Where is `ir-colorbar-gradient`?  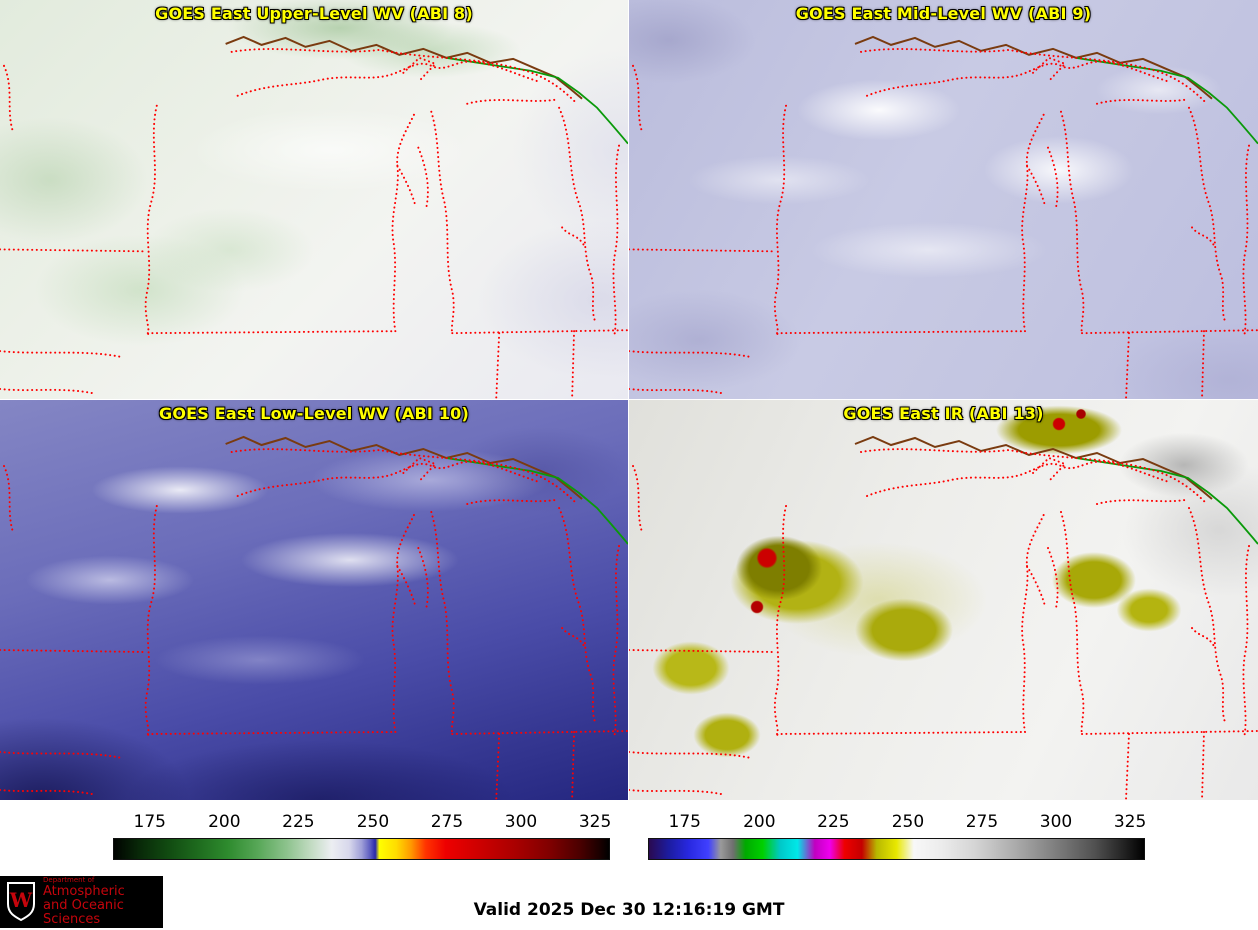
ir-colorbar-gradient is located at coordinates (896, 849).